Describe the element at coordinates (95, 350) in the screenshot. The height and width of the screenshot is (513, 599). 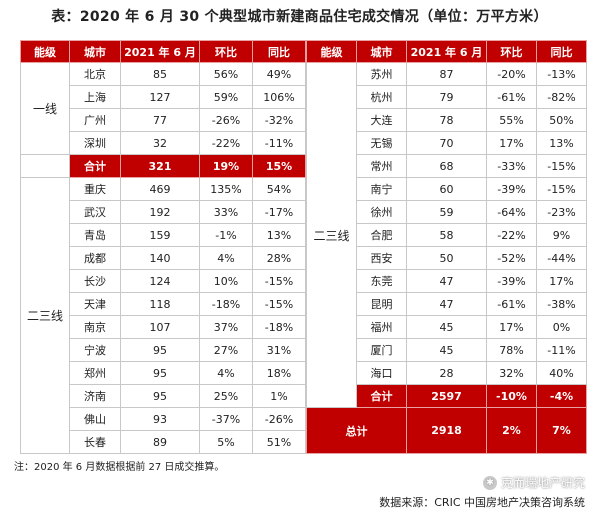
I see `city-cell: 宁波` at that location.